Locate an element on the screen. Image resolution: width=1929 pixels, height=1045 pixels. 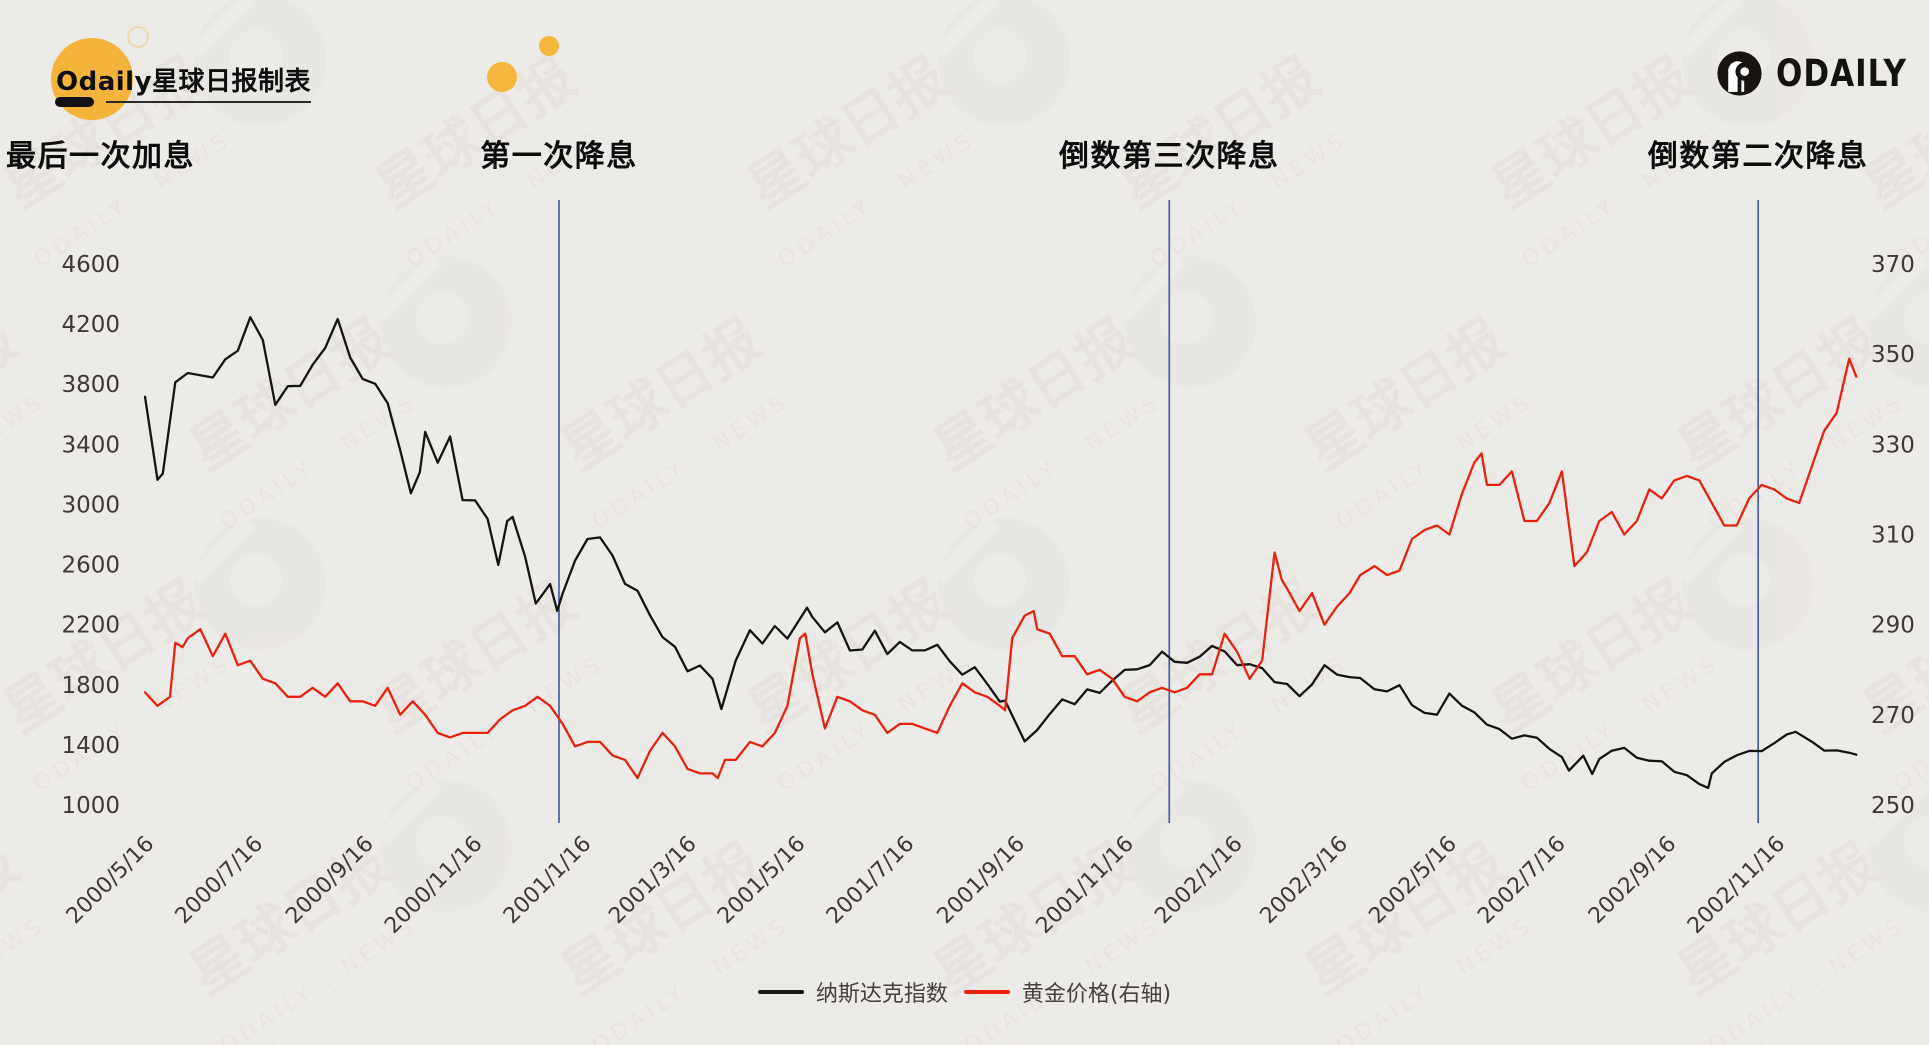
decorative-ring is located at coordinates (138, 37).